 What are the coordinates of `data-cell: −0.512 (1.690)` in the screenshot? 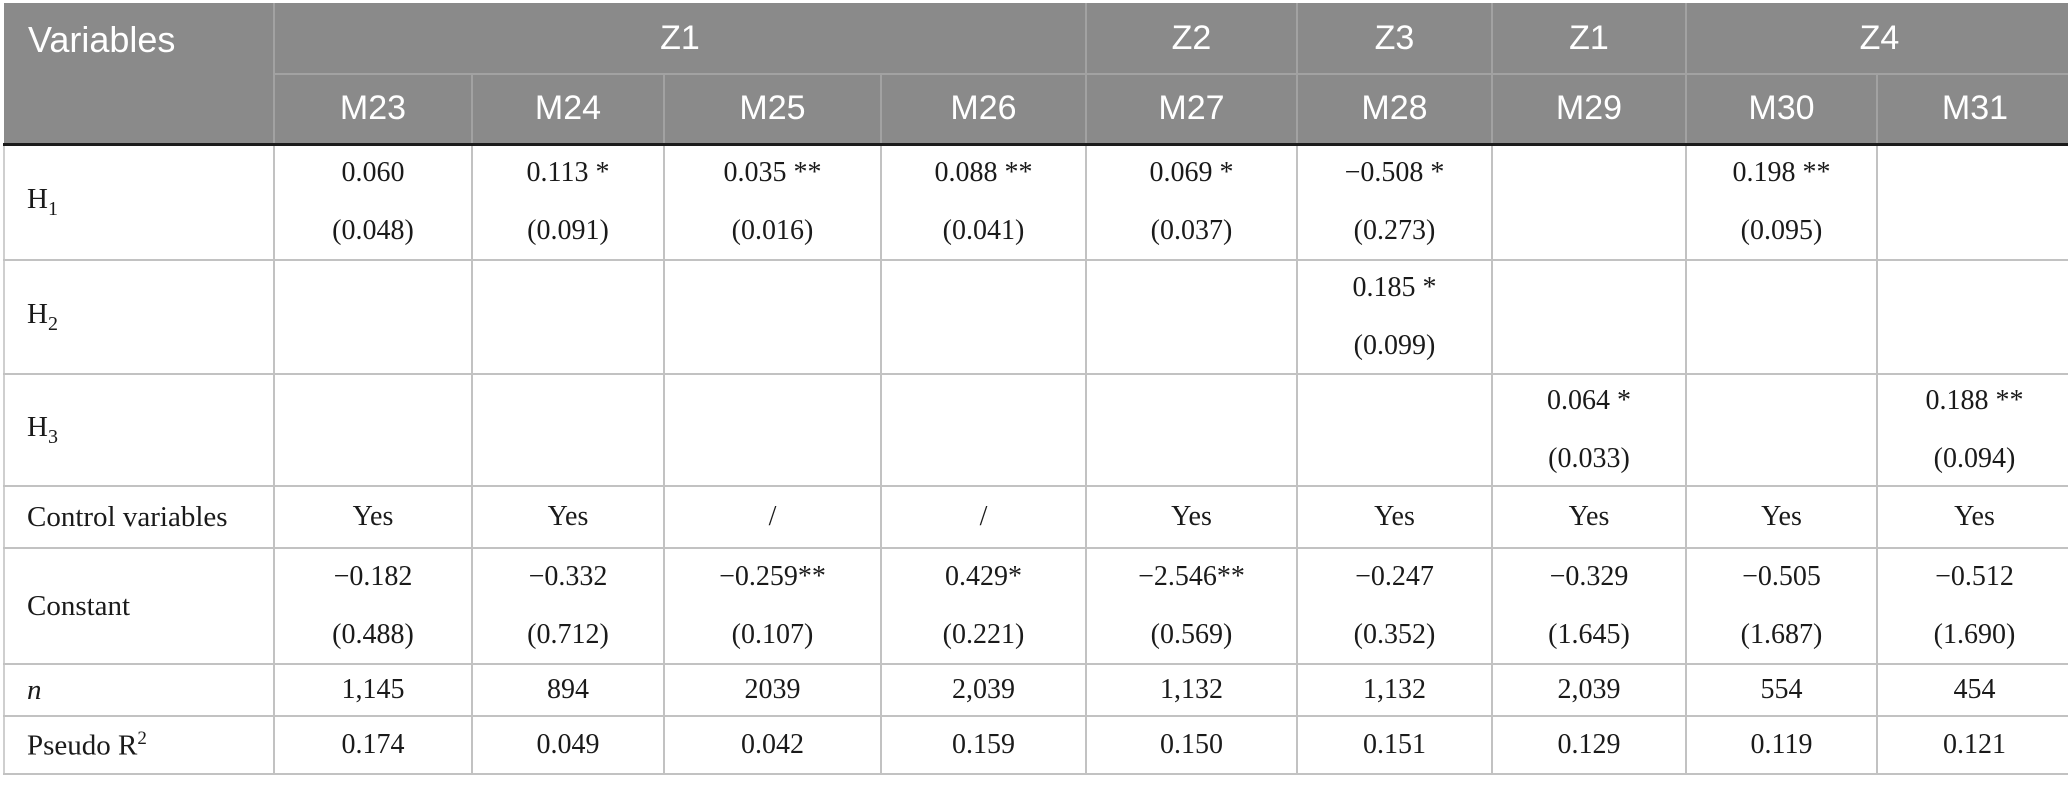 It's located at (1972, 606).